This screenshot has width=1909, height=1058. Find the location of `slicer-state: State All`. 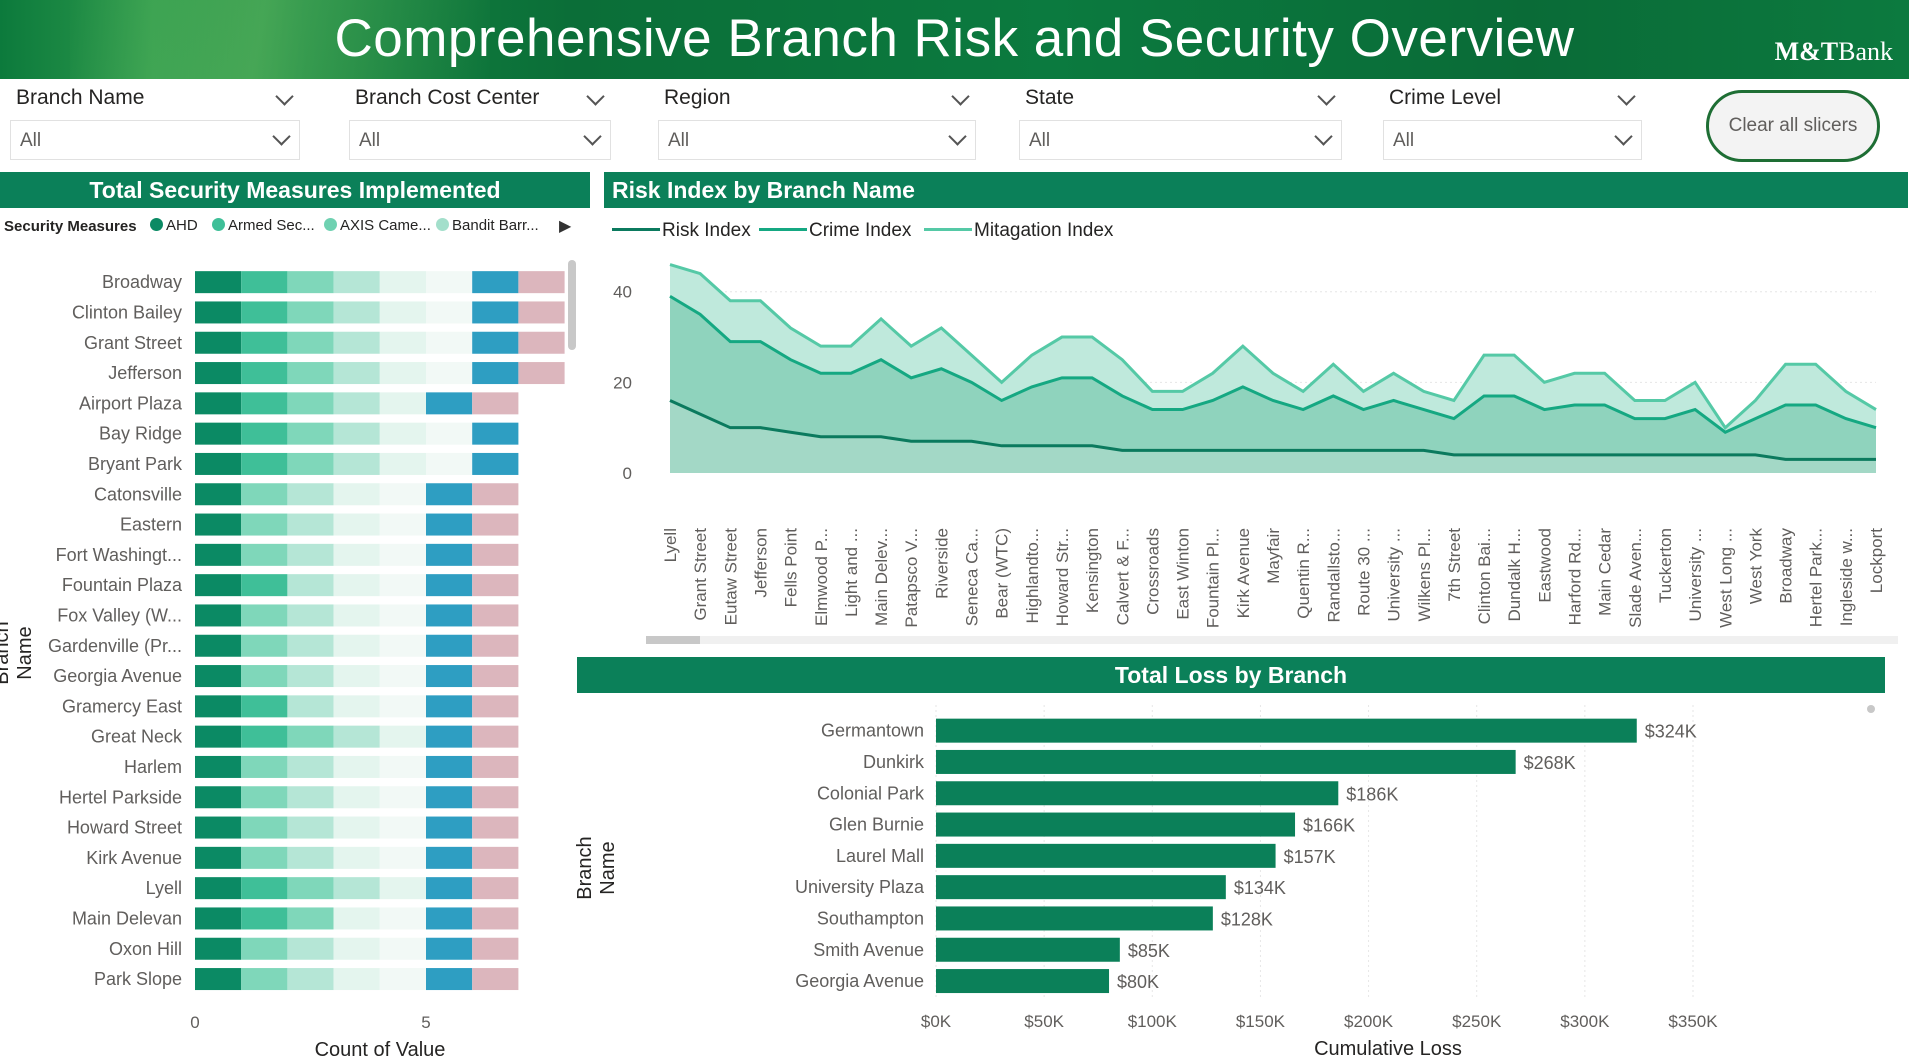

slicer-state: State All is located at coordinates (1180, 123).